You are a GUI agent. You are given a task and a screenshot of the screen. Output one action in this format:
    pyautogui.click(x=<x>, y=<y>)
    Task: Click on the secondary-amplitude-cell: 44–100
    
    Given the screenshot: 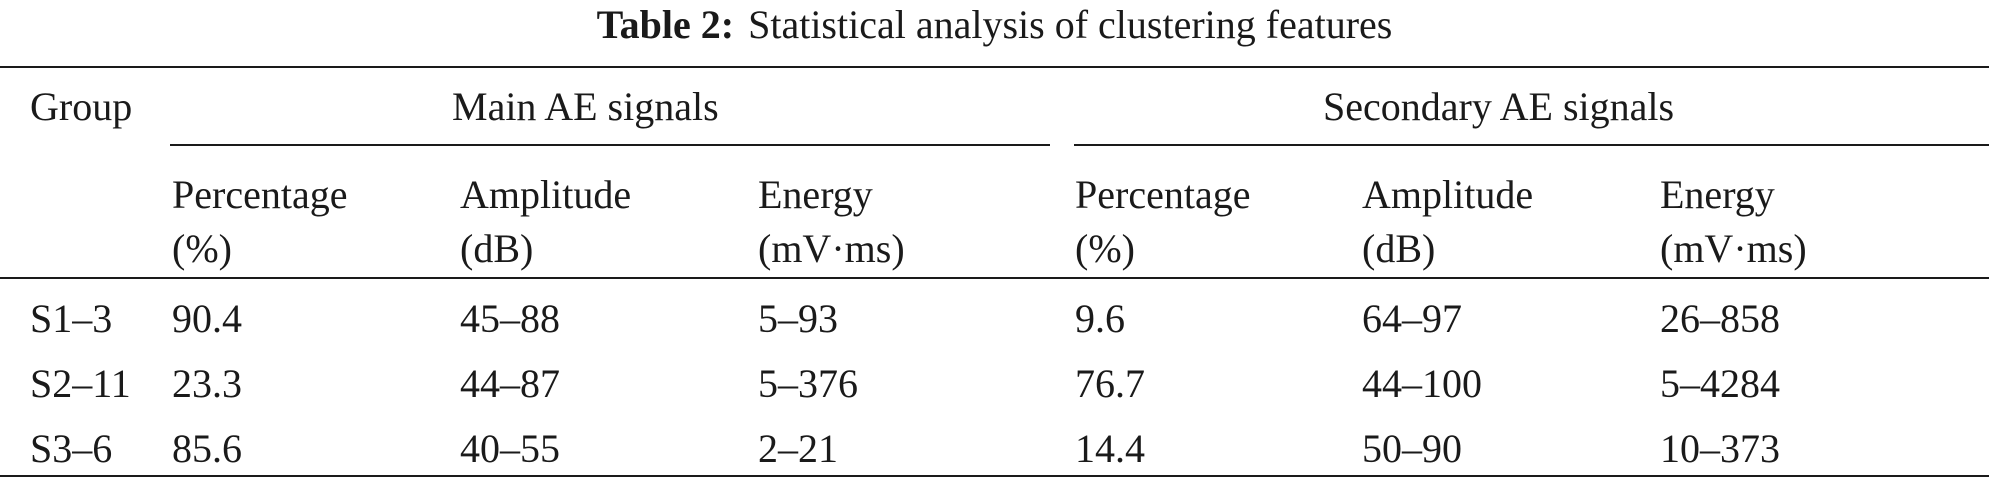 What is the action you would take?
    pyautogui.click(x=1422, y=383)
    